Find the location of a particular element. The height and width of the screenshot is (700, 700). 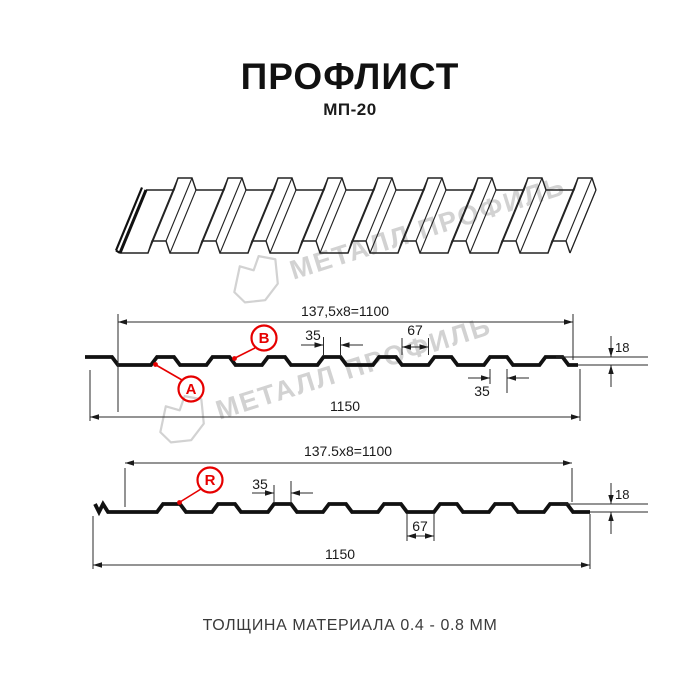

marker-b: B is located at coordinates (255, 342).